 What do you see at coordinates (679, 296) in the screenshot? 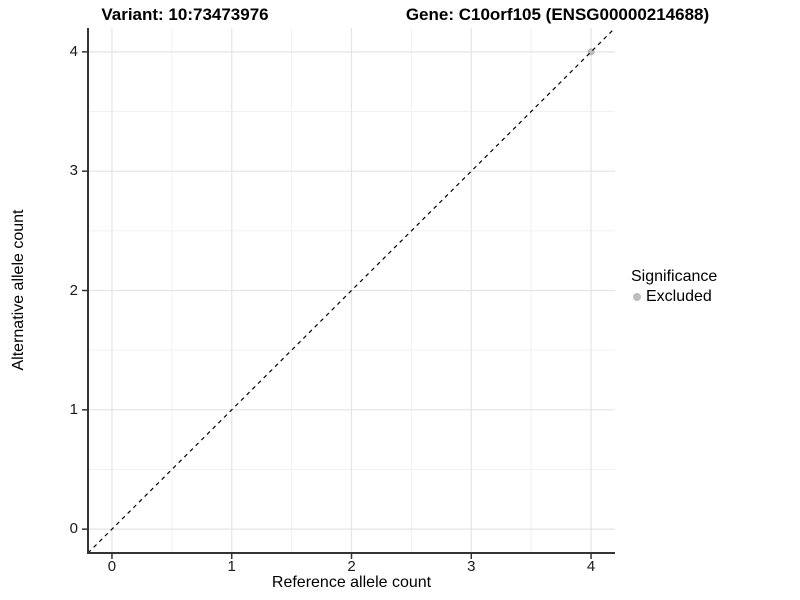
I see `legend-item-label: Excluded` at bounding box center [679, 296].